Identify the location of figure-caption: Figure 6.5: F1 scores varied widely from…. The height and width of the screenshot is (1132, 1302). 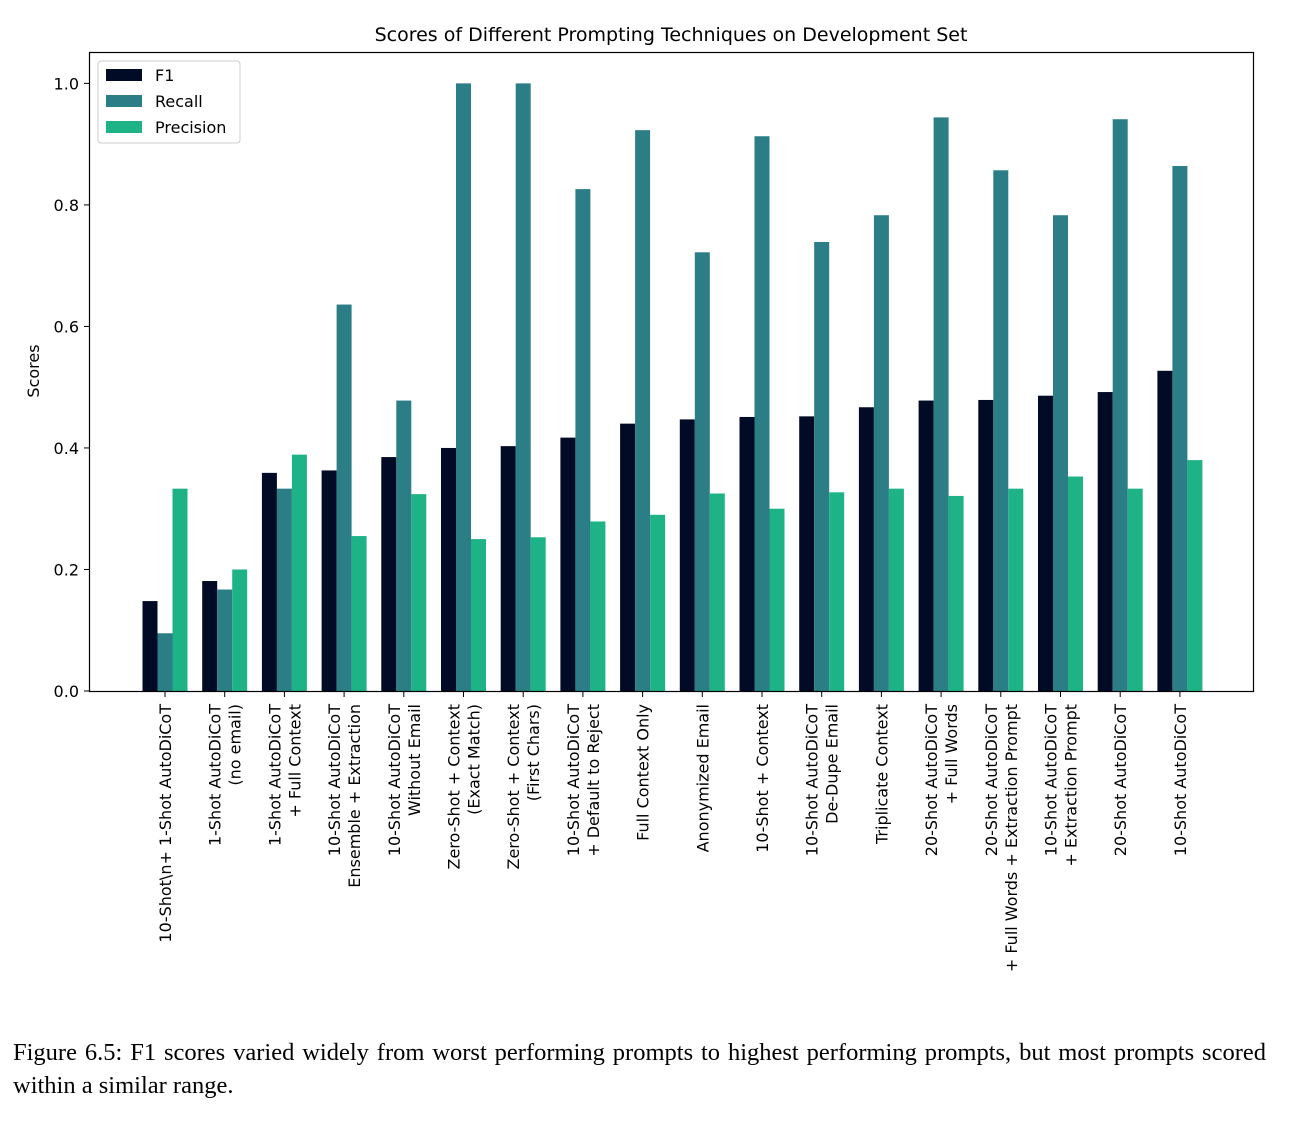
(639, 1069).